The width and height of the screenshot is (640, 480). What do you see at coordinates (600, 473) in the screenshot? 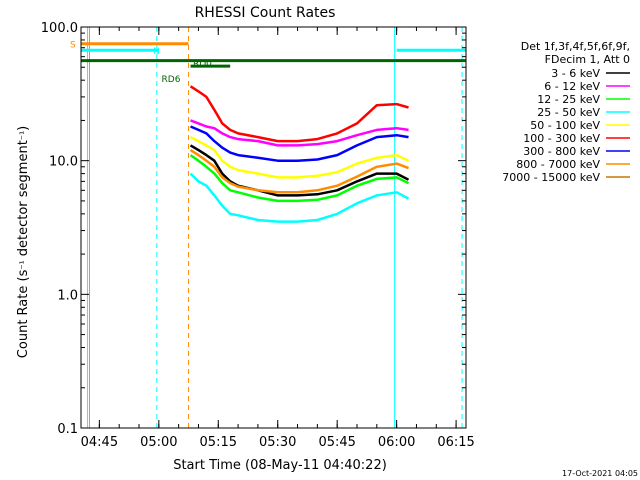
I see `footer-date: 17-Oct-2021 04:05` at bounding box center [600, 473].